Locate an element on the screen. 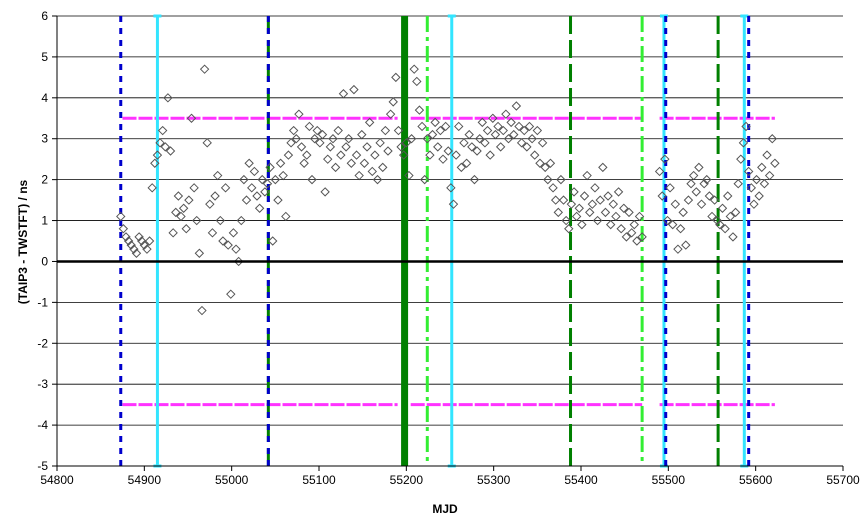 Image resolution: width=864 pixels, height=525 pixels. y-tick-label: 4 is located at coordinates (44, 98).